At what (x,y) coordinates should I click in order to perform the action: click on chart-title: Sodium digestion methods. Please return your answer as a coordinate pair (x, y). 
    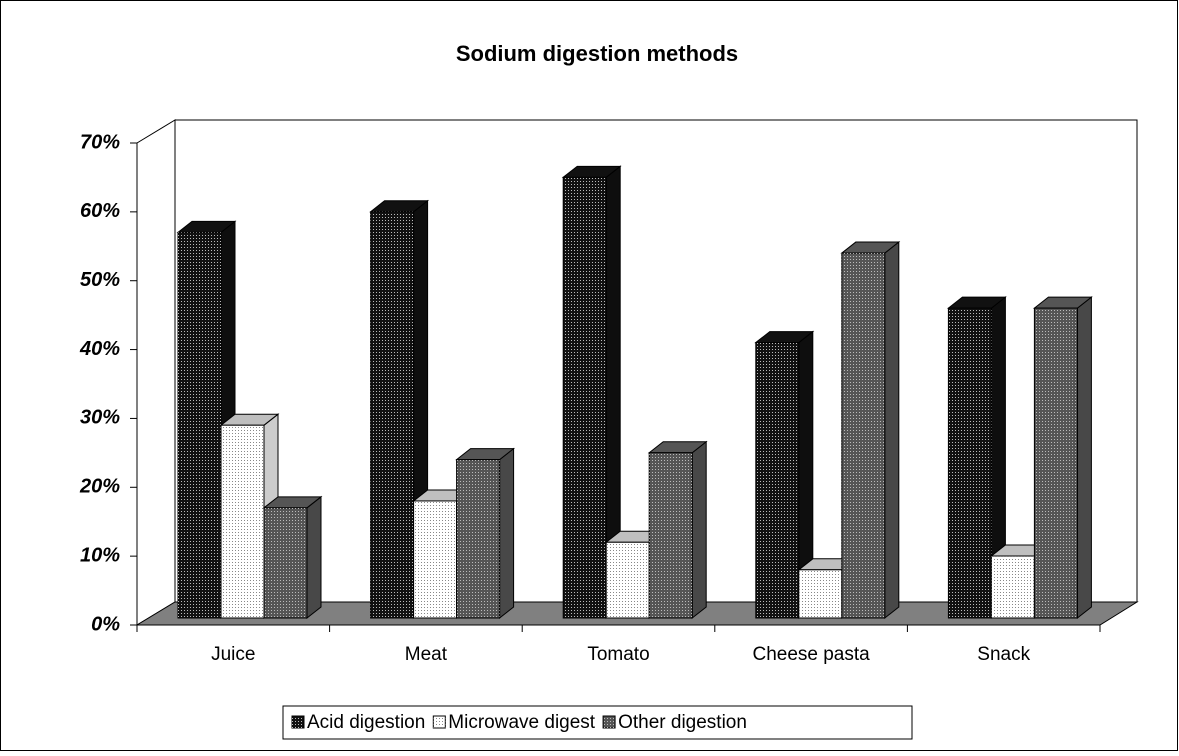
    Looking at the image, I should click on (597, 53).